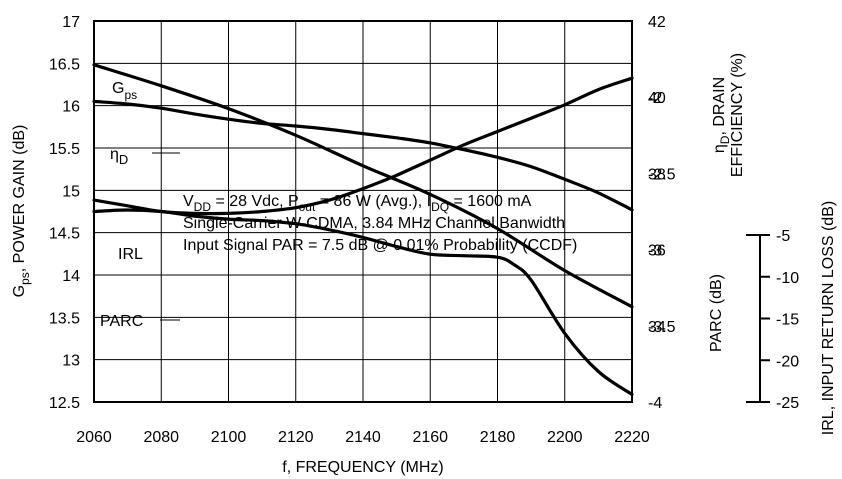 Image resolution: width=842 pixels, height=479 pixels. I want to click on left-tick-label: 13, so click(71, 361).